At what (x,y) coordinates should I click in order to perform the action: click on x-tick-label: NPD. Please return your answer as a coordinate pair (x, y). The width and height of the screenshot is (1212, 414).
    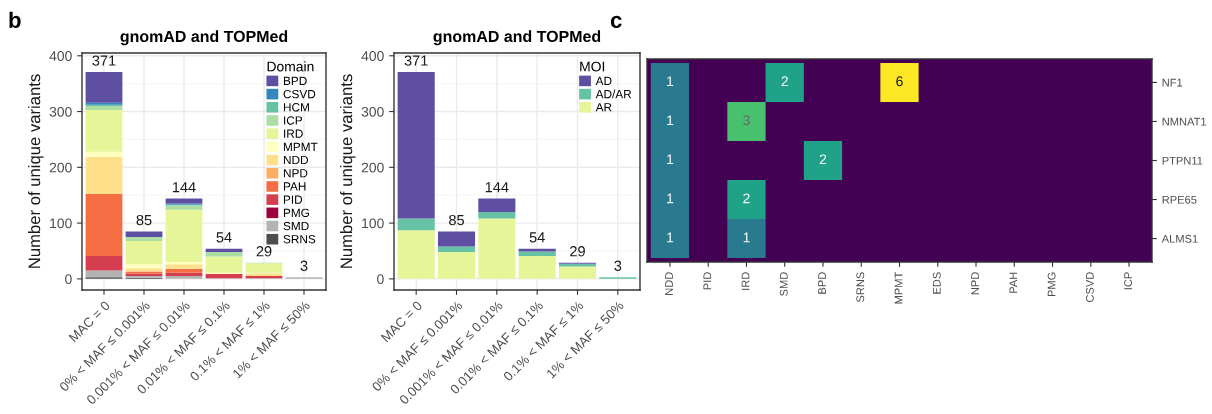
    Looking at the image, I should click on (975, 283).